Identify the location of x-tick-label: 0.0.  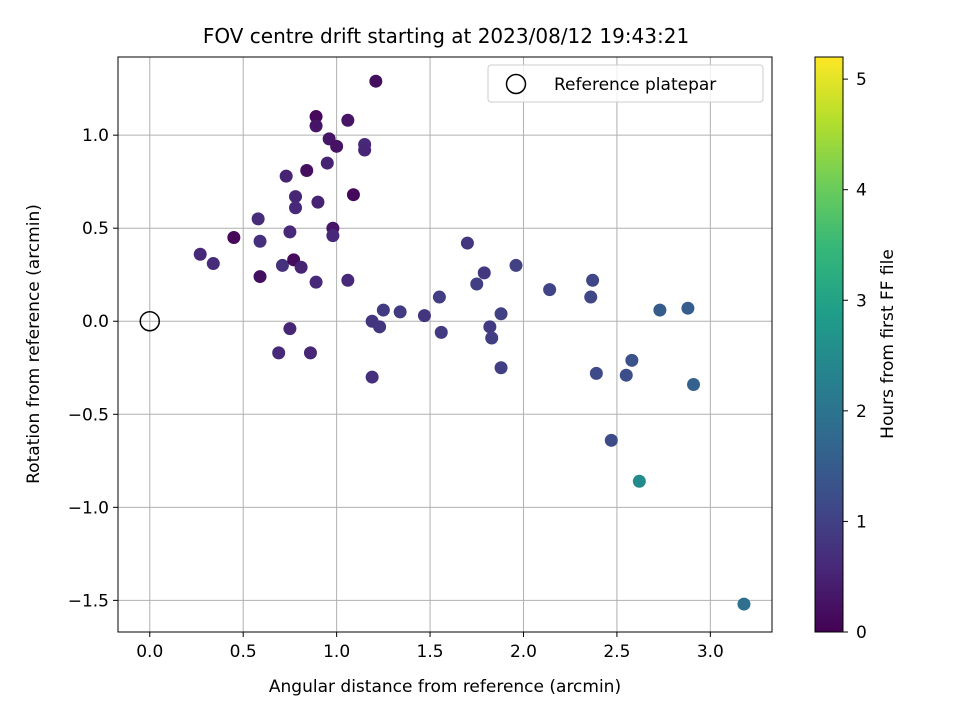
(149, 652).